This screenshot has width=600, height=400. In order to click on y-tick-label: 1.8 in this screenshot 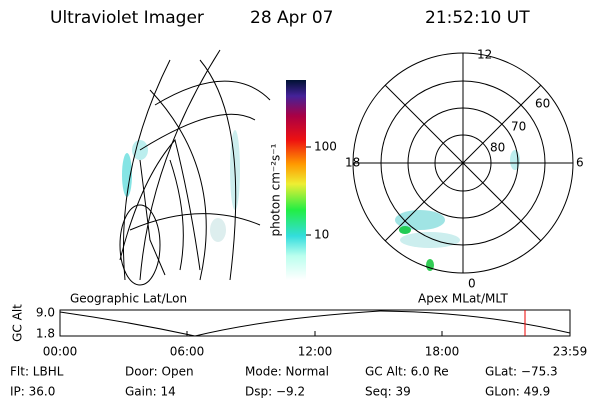, I will do `click(45, 334)`.